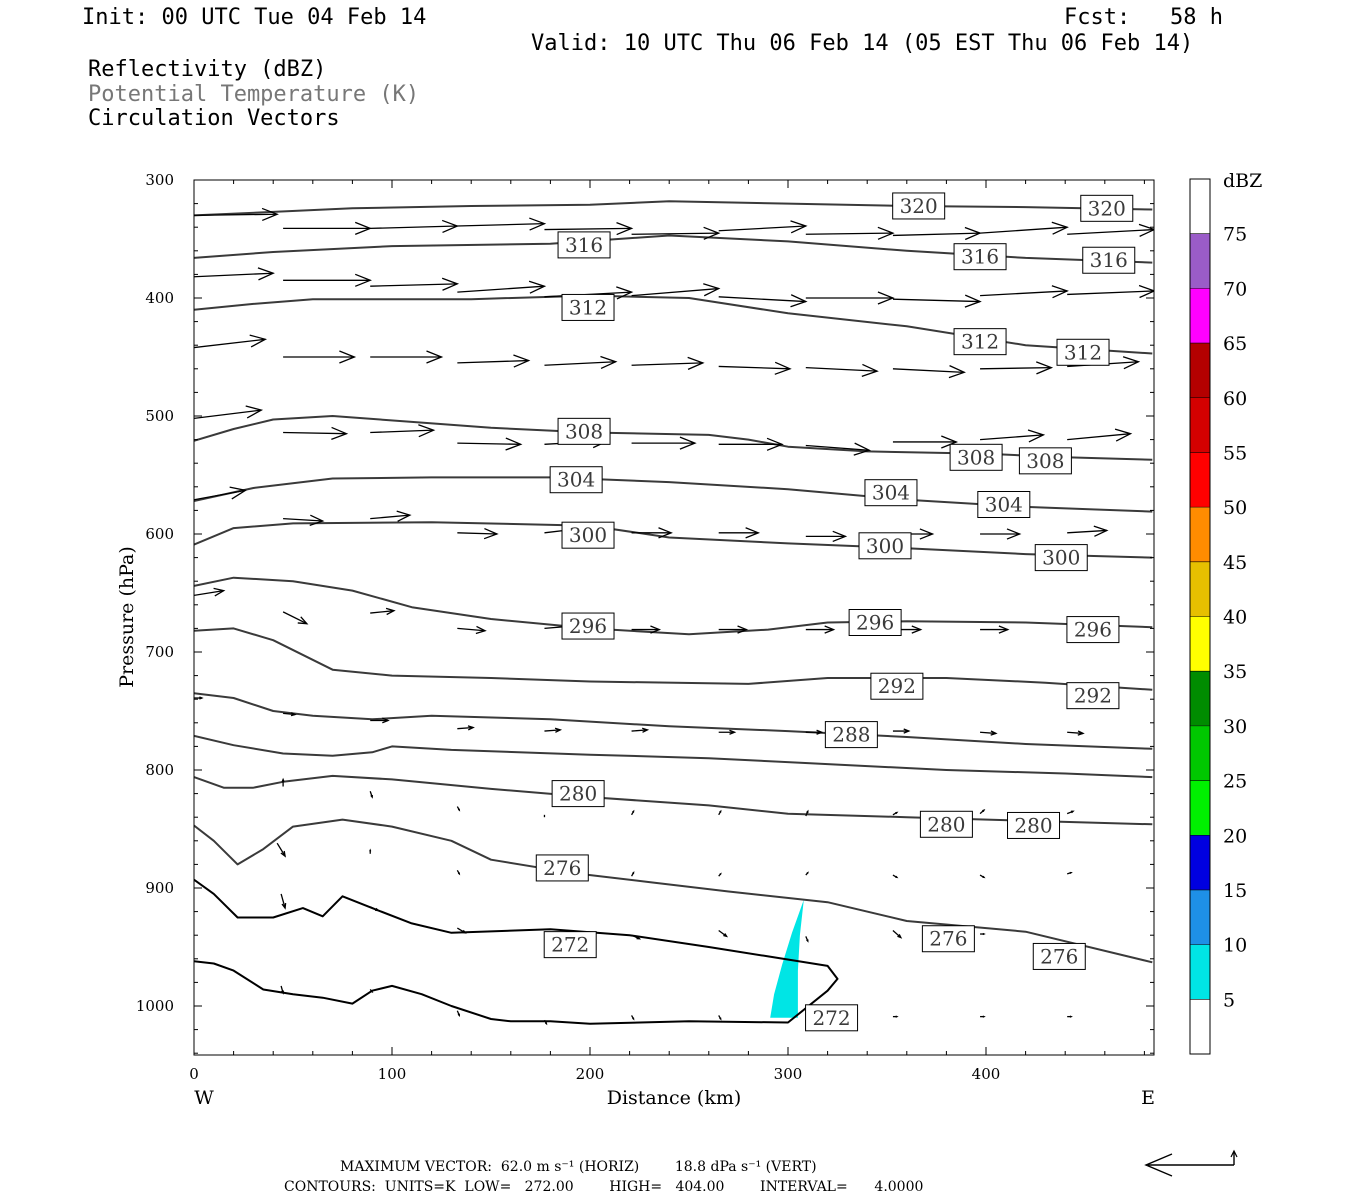 This screenshot has width=1350, height=1200. I want to click on colorbar-level-label: 30, so click(1235, 727).